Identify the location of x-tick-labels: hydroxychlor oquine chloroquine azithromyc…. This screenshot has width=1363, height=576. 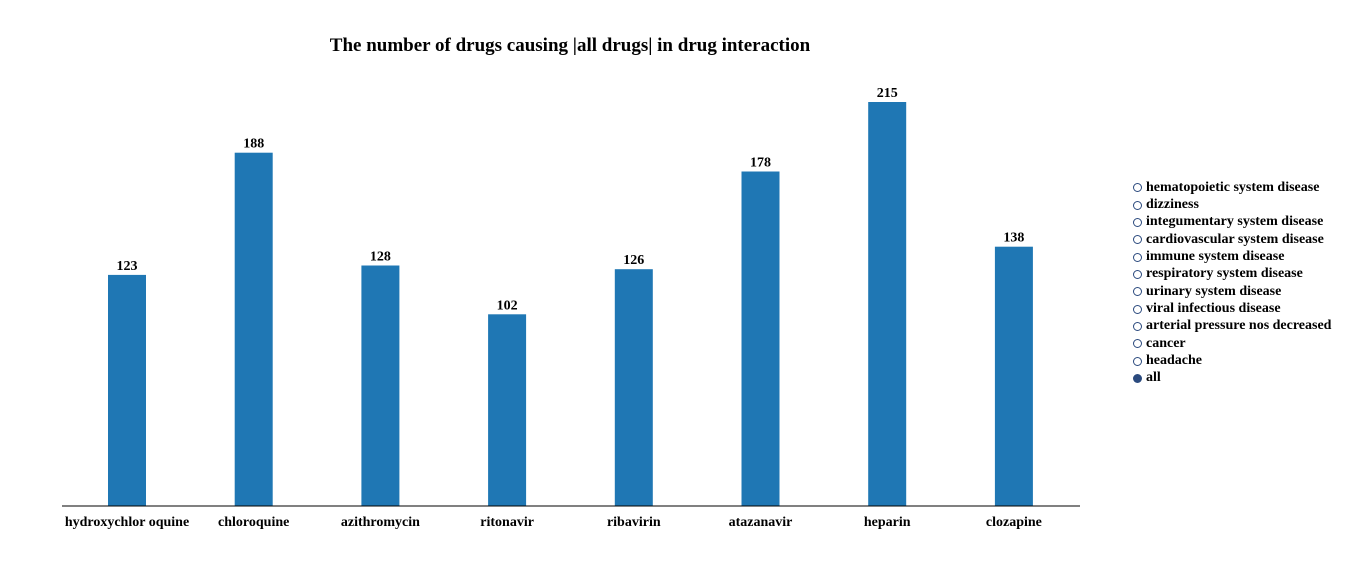
(553, 522).